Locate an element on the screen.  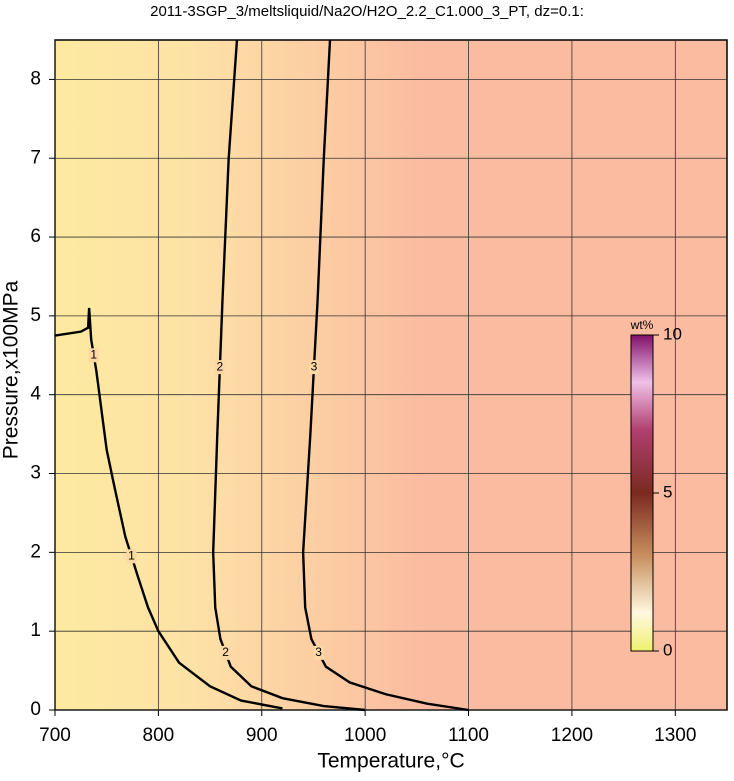
colorbar-label: wt% is located at coordinates (642, 325).